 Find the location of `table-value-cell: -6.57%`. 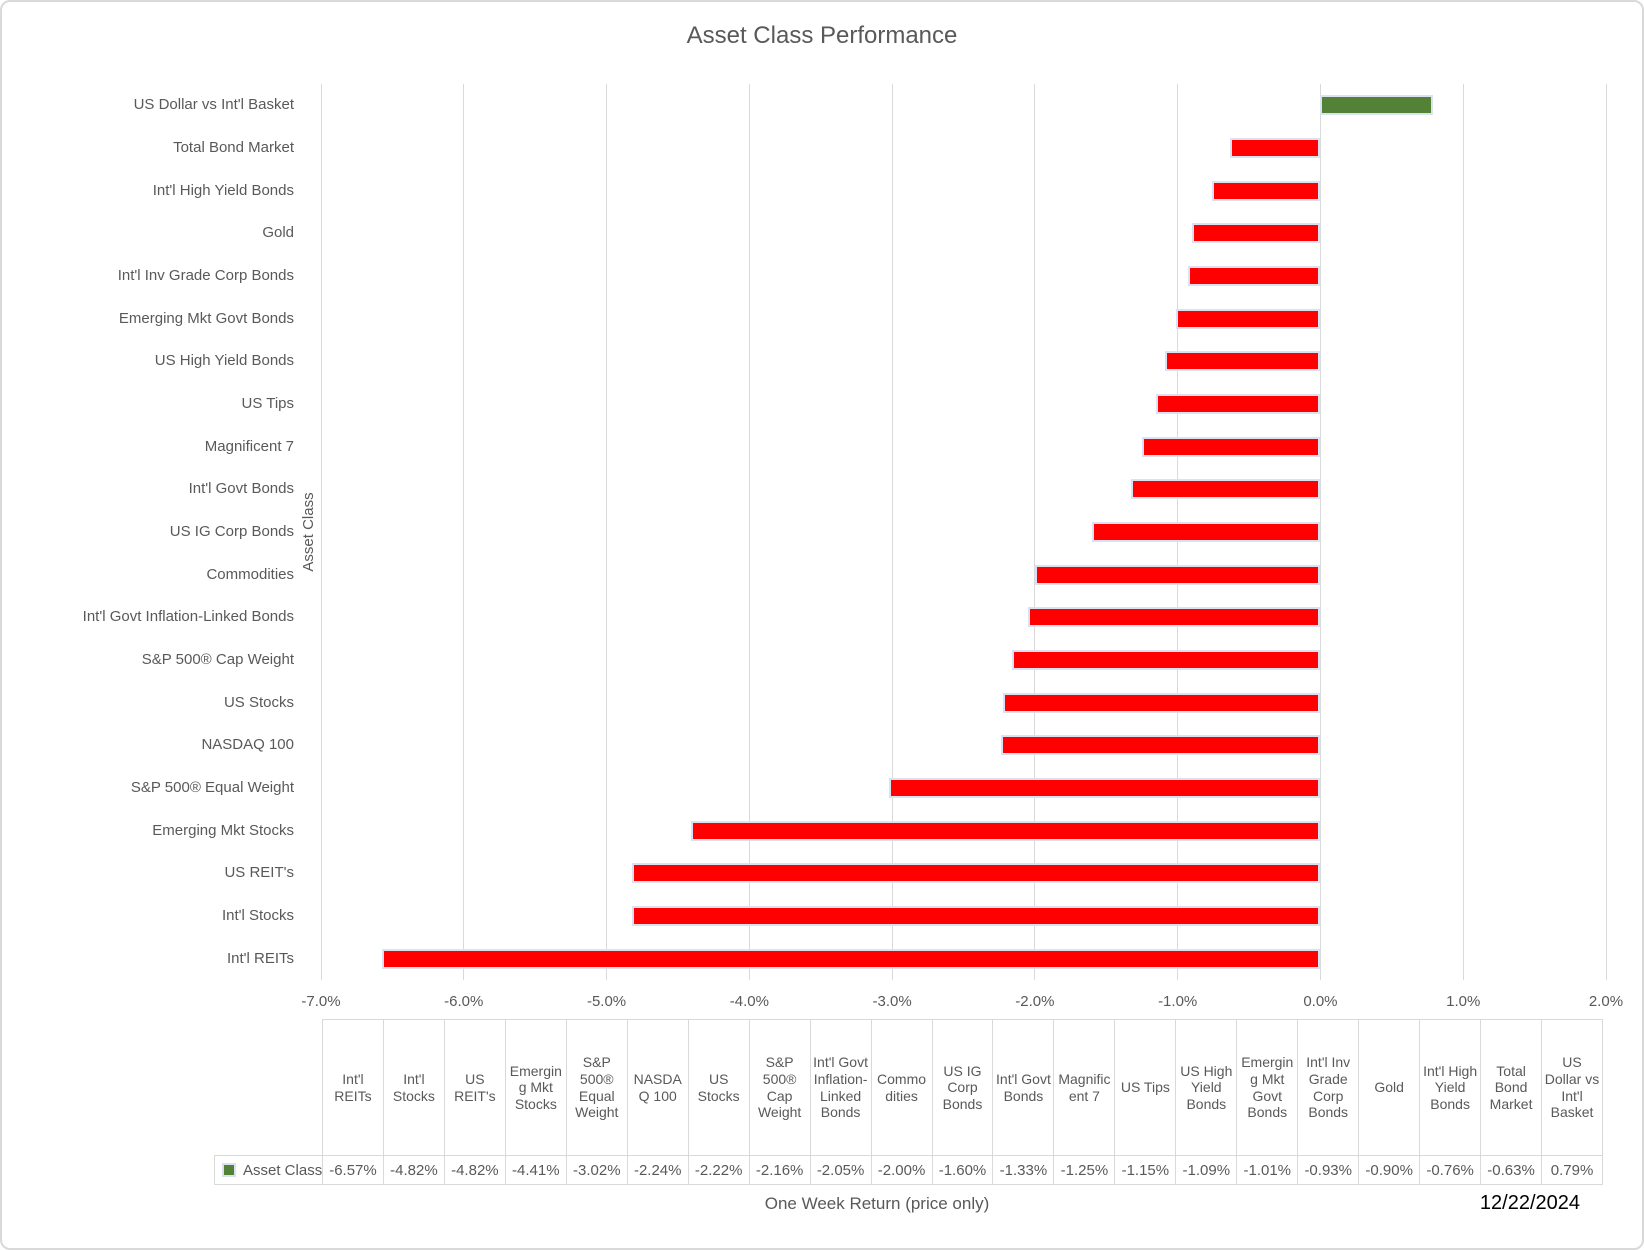

table-value-cell: -6.57% is located at coordinates (353, 1170).